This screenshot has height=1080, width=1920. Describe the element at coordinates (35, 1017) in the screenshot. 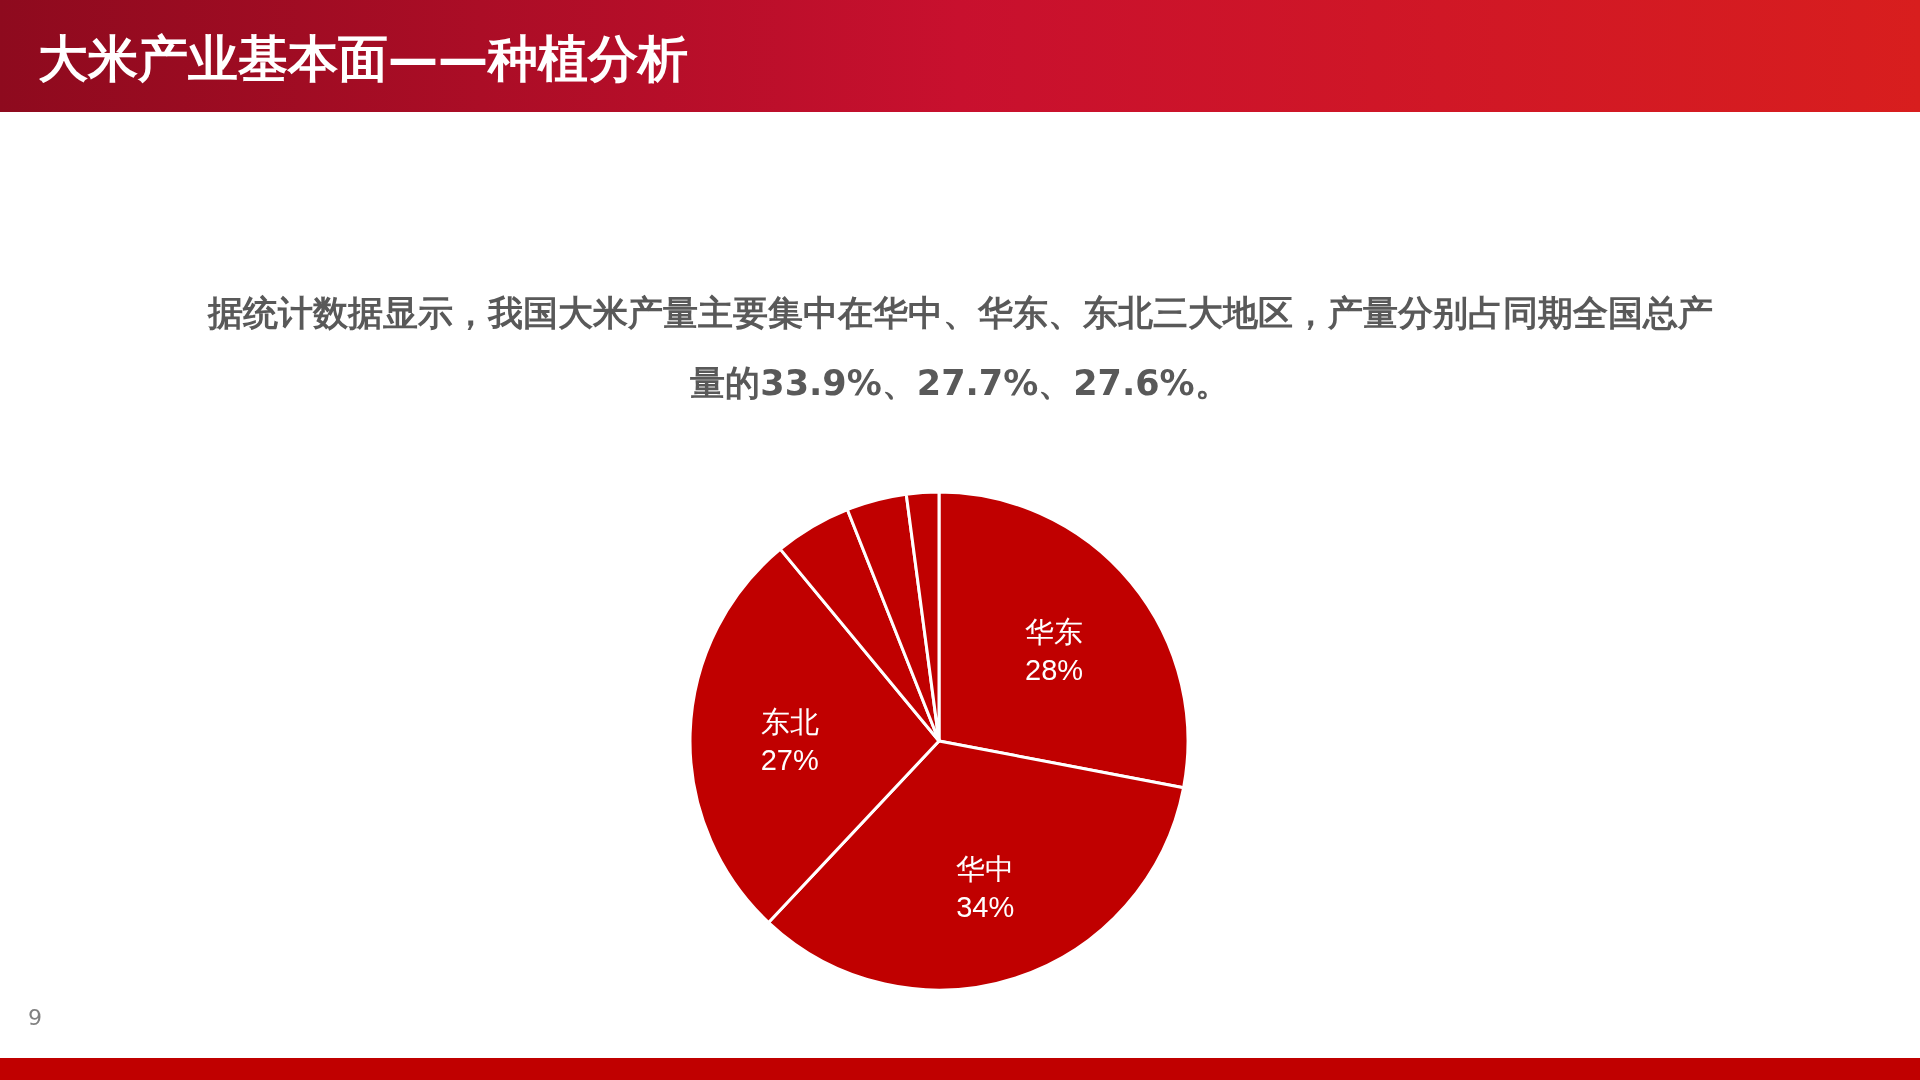

I see `text: 9` at that location.